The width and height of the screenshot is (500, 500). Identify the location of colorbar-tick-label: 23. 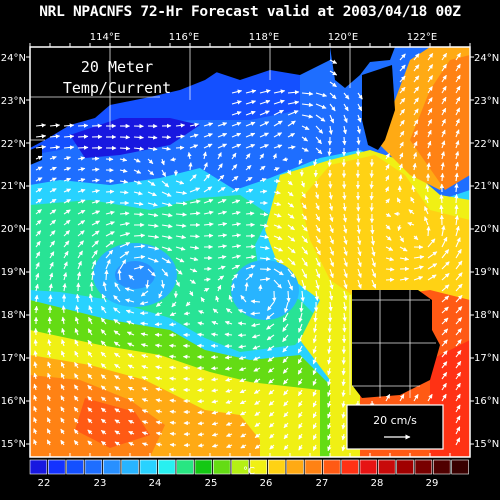
(100, 483).